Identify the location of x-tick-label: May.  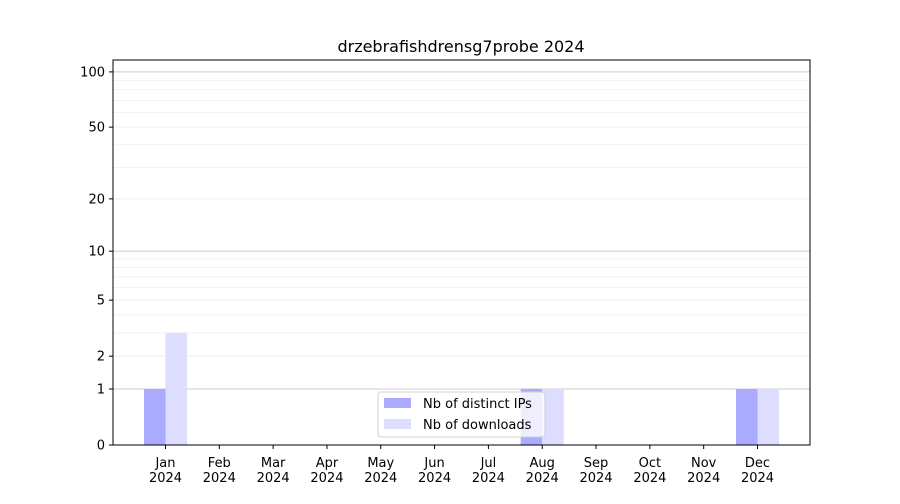
(380, 463).